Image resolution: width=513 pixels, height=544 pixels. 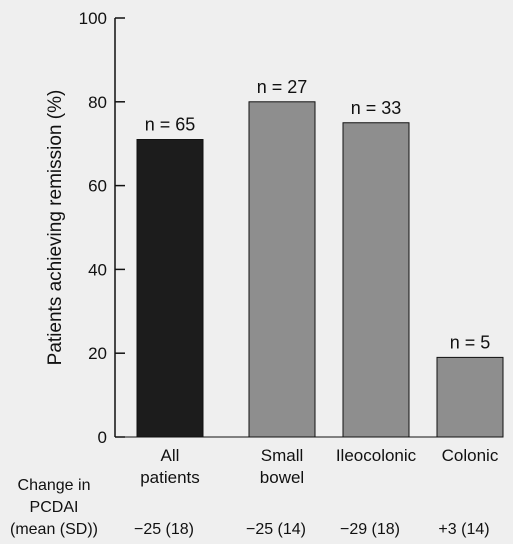 What do you see at coordinates (170, 125) in the screenshot?
I see `data-label-0: n = 65` at bounding box center [170, 125].